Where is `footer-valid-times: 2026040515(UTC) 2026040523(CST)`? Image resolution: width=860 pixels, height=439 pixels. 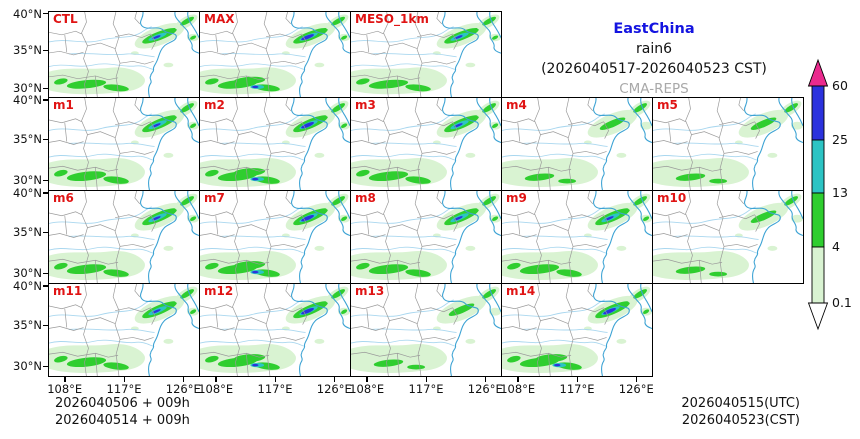
footer-valid-times: 2026040515(UTC) 2026040523(CST) is located at coordinates (700, 412).